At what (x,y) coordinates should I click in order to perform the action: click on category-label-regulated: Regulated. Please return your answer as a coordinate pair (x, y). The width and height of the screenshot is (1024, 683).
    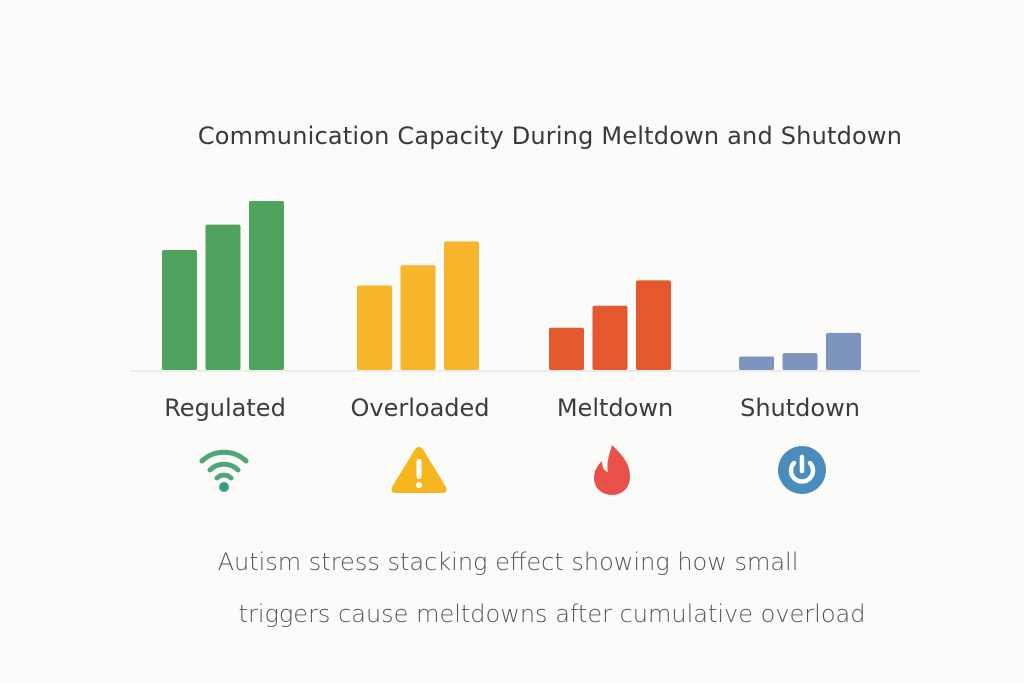
    Looking at the image, I should click on (225, 408).